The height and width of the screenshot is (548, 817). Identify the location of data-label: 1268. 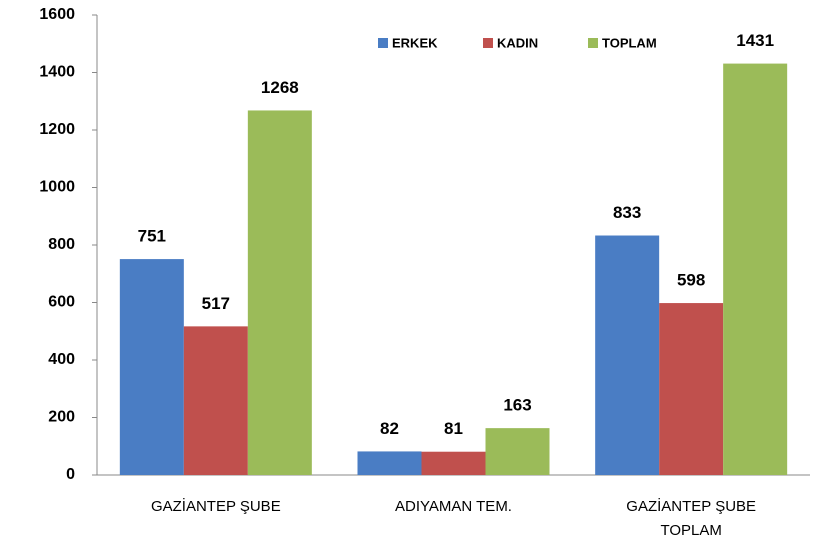
(280, 87).